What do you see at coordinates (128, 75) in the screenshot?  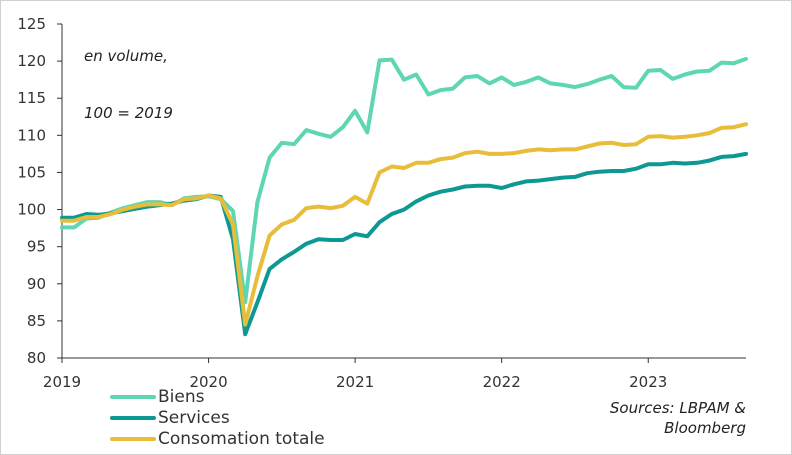 I see `chart-annotation: en volume, 100 = 2019` at bounding box center [128, 75].